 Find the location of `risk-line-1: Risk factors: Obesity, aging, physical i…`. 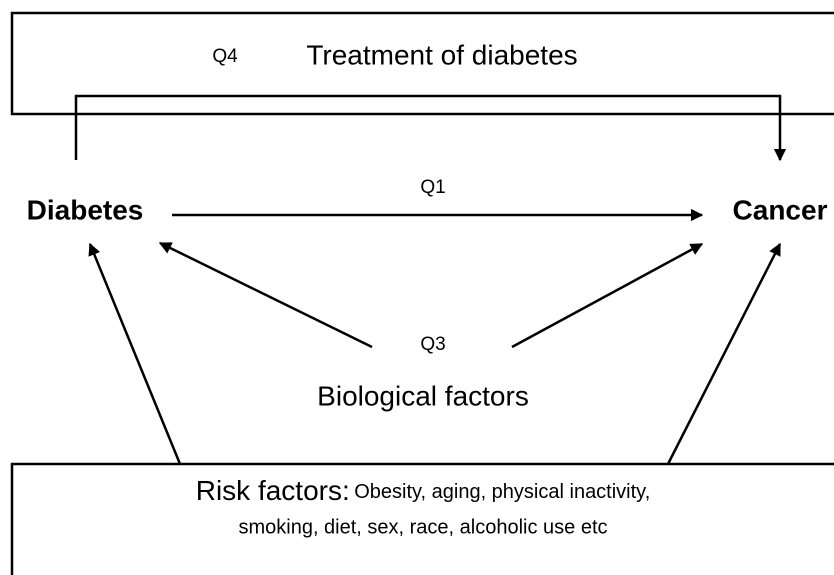

risk-line-1: Risk factors: Obesity, aging, physical i… is located at coordinates (423, 490).